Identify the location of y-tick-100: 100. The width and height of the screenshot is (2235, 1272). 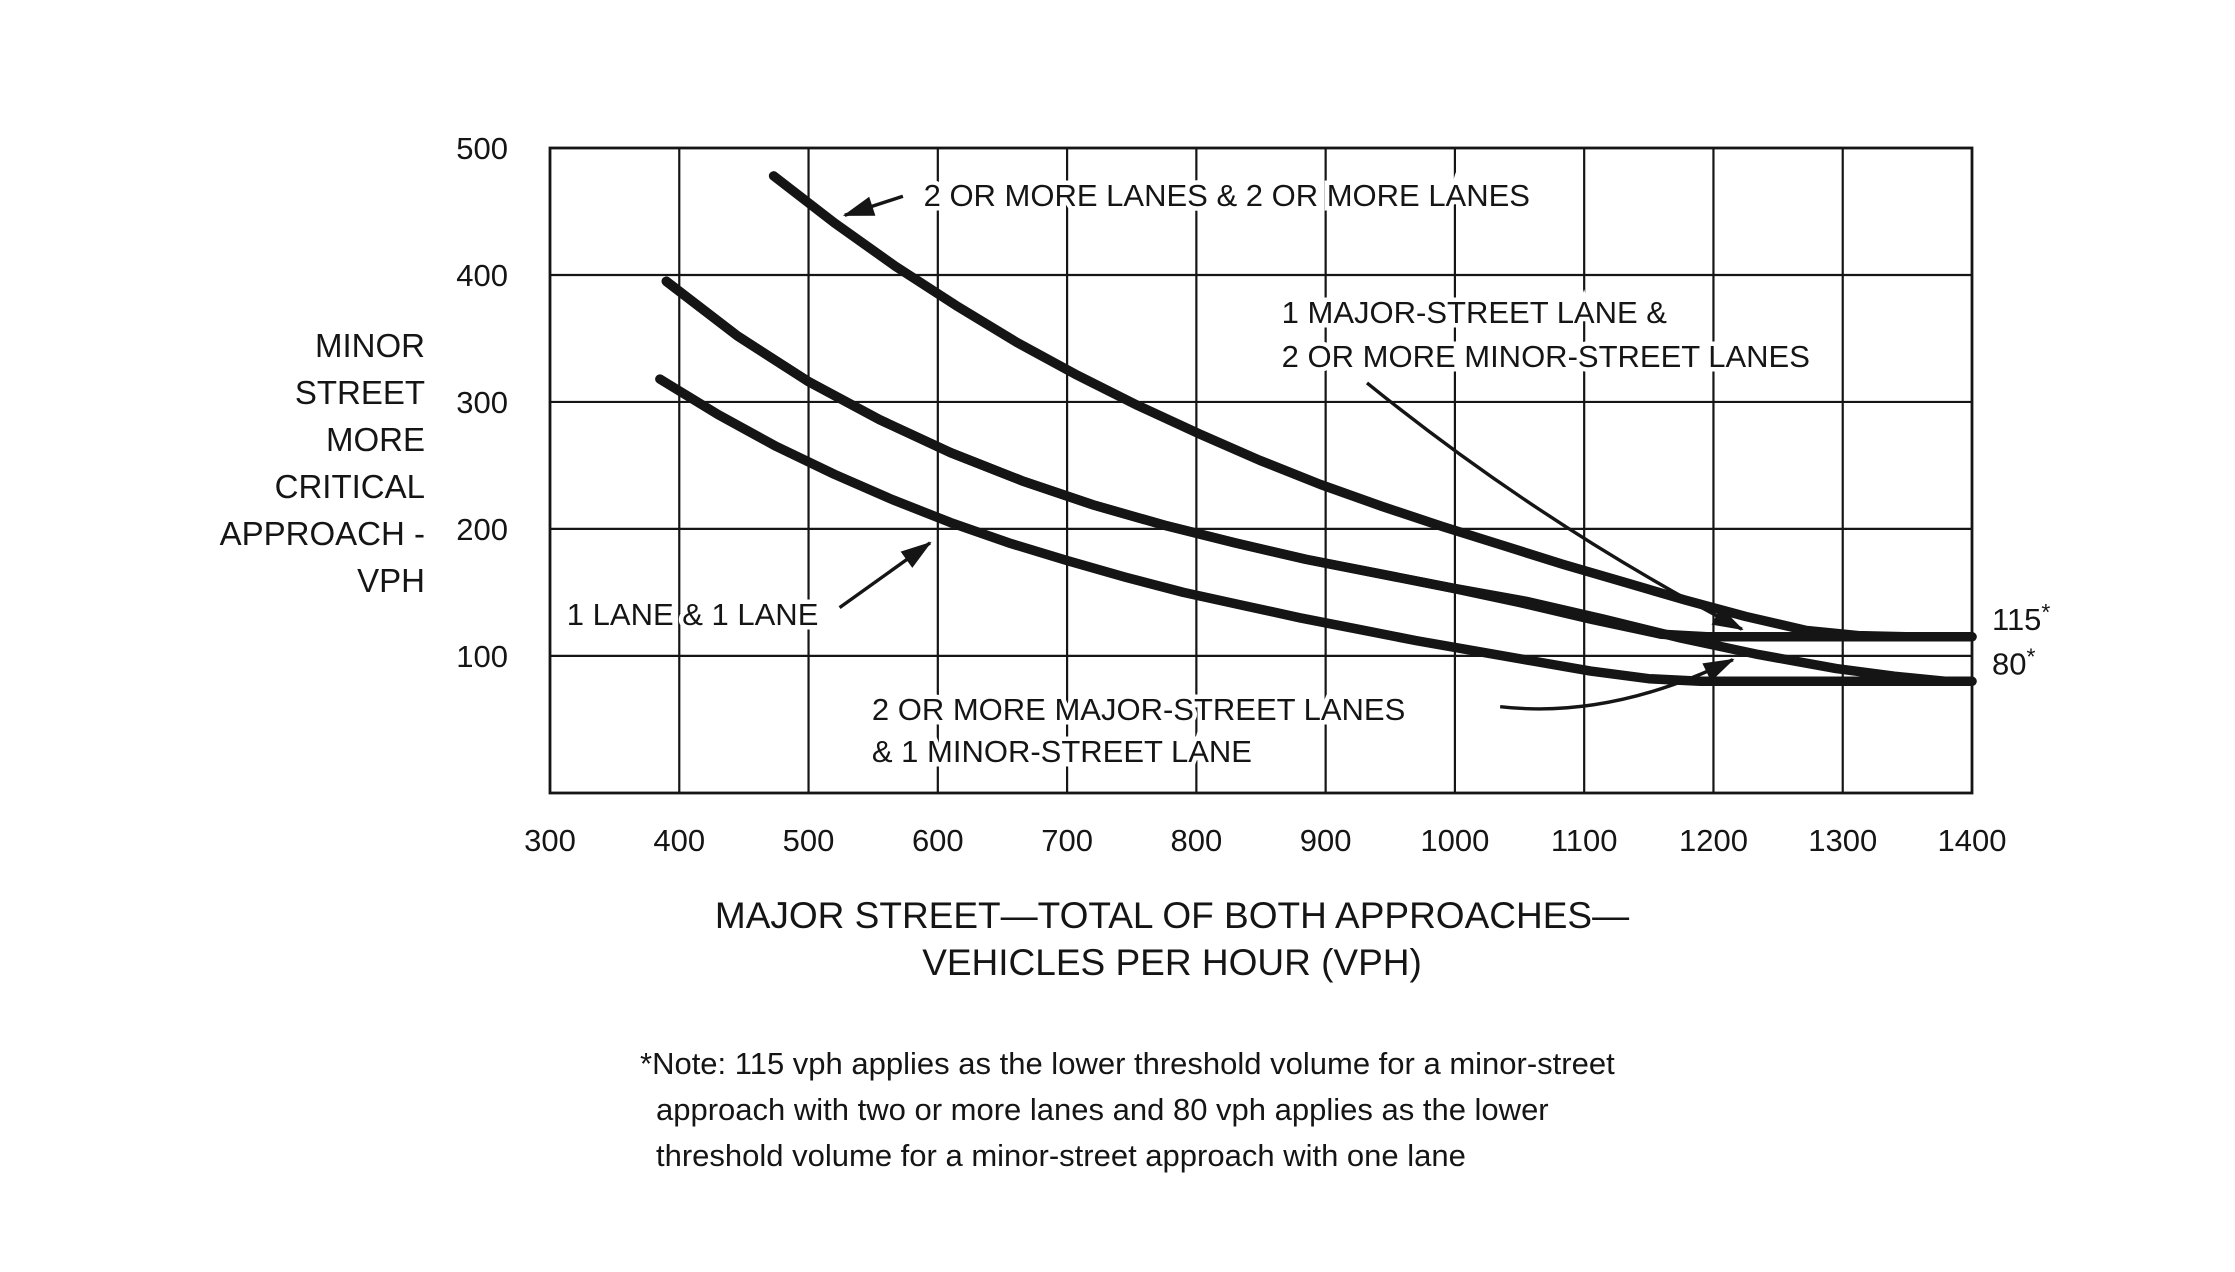
(482, 656).